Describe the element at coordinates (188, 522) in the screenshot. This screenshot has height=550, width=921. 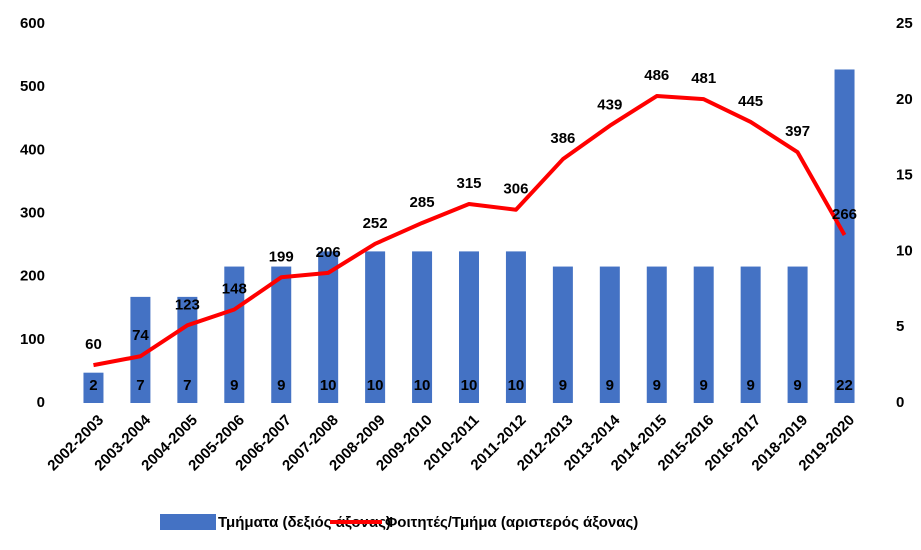
I see `legend-swatch` at that location.